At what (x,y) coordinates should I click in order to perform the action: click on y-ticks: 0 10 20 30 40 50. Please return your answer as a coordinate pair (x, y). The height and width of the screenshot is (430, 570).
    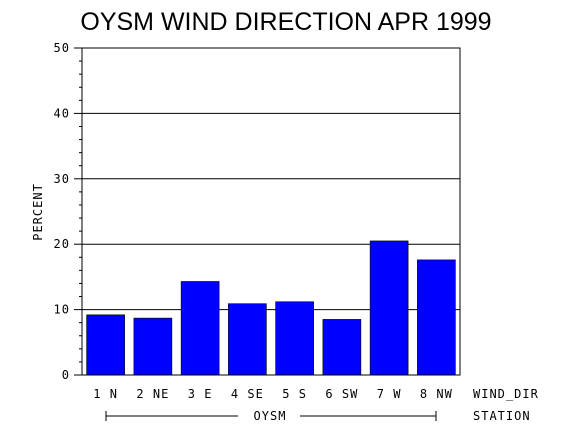
    Looking at the image, I should click on (68, 211).